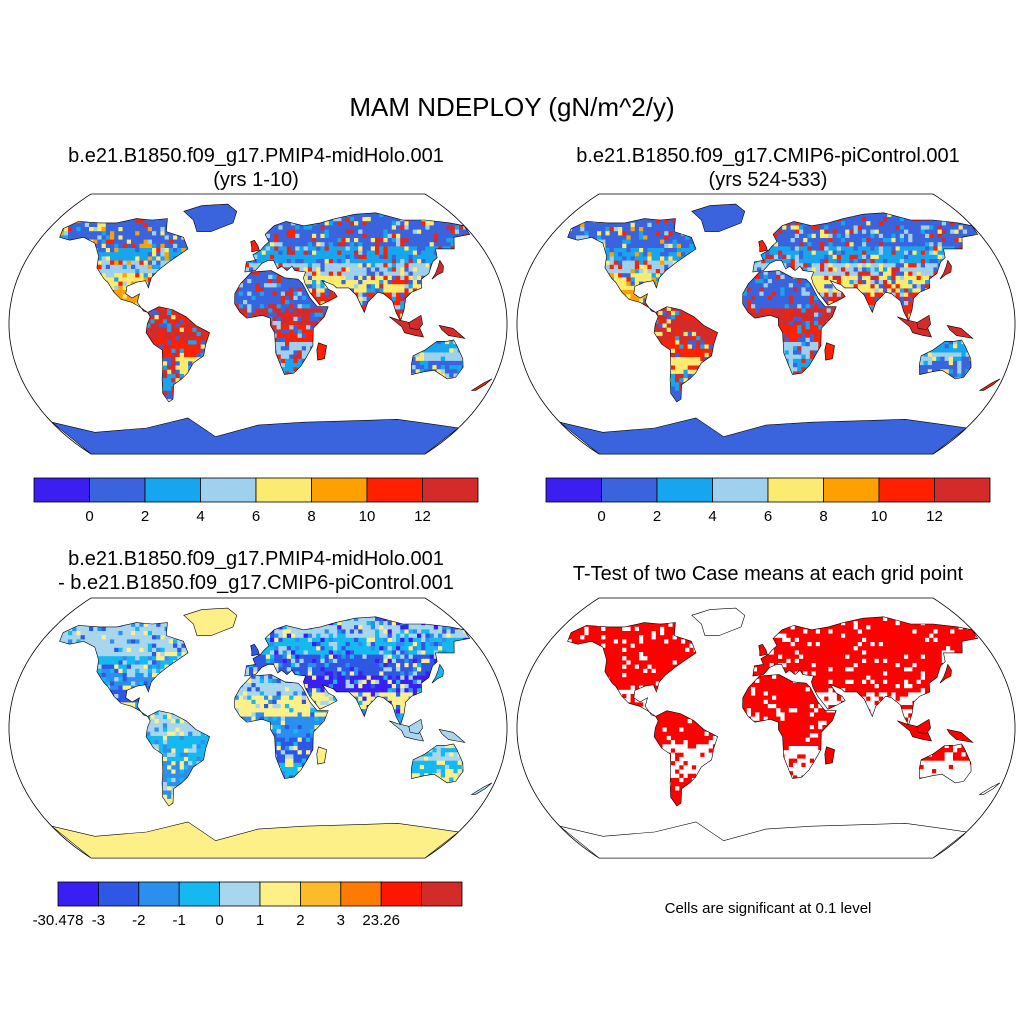 The image size is (1024, 1024). Describe the element at coordinates (89, 516) in the screenshot. I see `colorbar-tick-label: 0` at that location.